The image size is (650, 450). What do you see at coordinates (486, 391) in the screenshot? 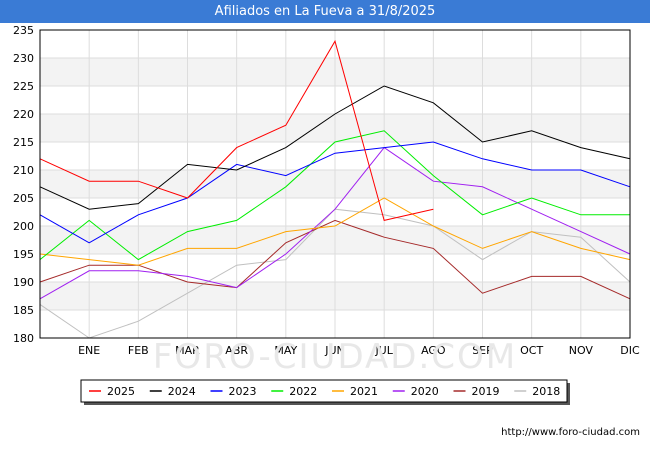
I see `legend-label-2019: 2019` at bounding box center [486, 391].